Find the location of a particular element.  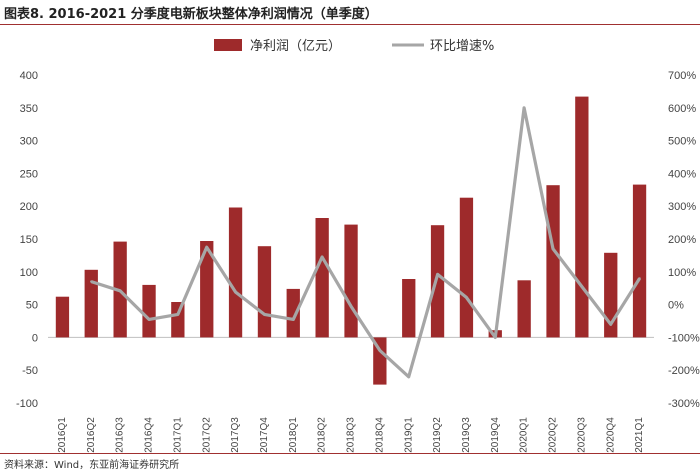

bar-2016Q2 is located at coordinates (91, 303).